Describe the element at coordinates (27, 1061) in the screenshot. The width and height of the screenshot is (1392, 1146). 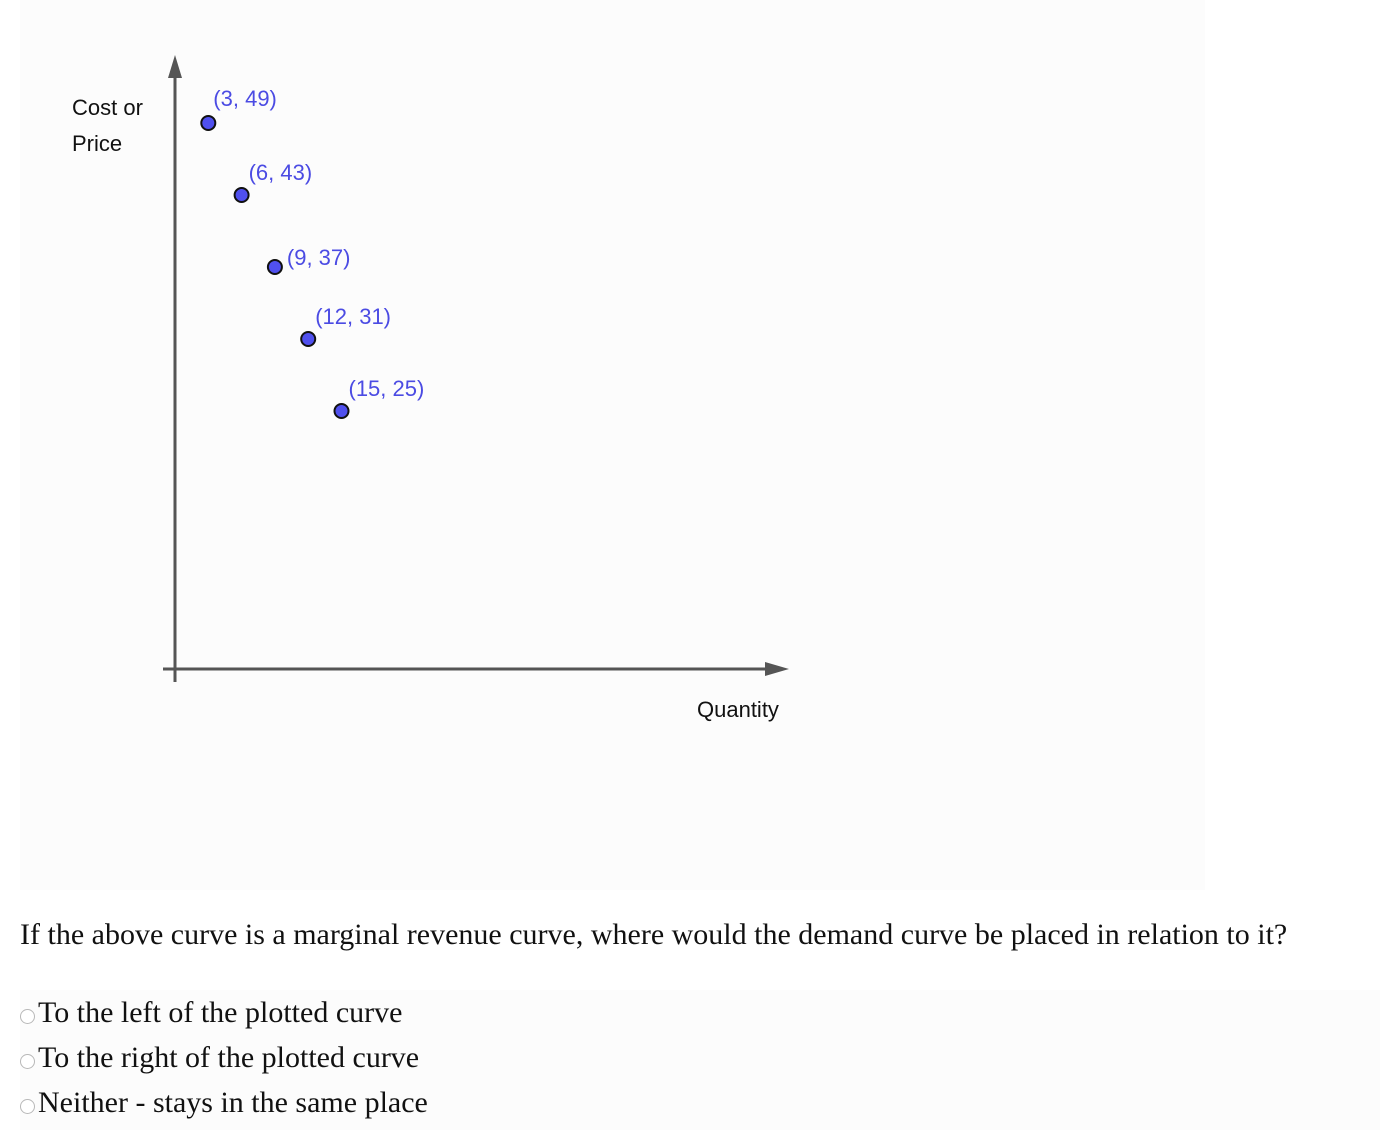
I see `radio-button-right` at that location.